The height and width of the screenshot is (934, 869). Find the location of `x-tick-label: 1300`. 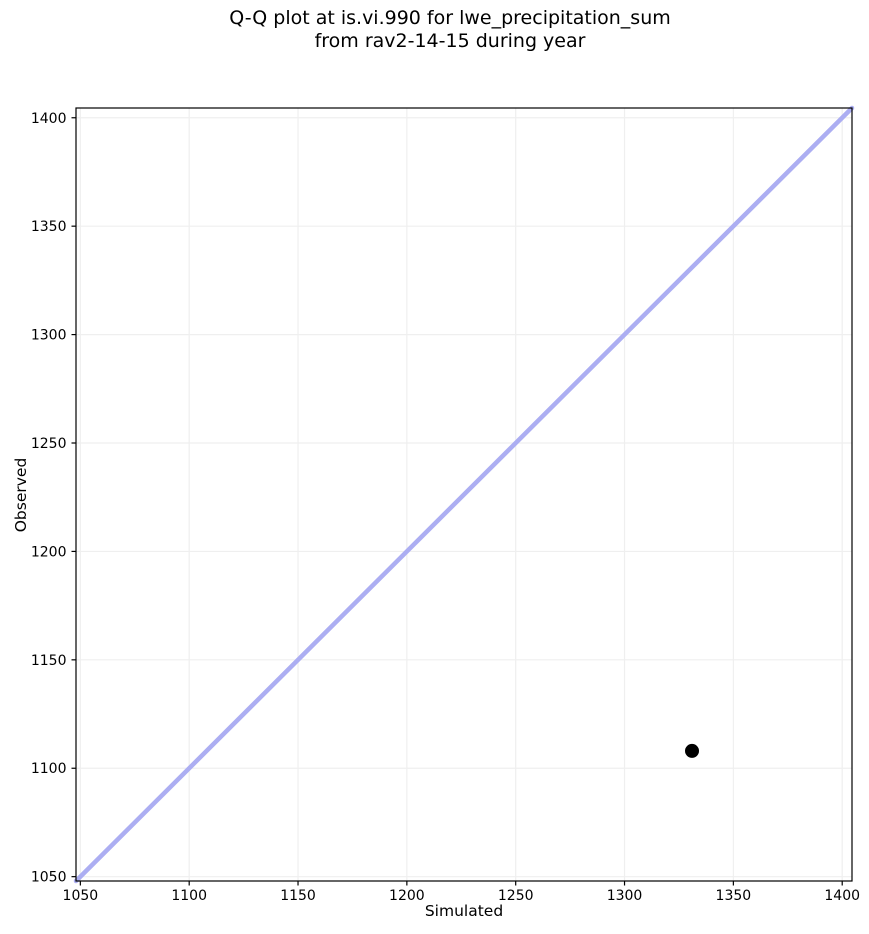

x-tick-label: 1300 is located at coordinates (625, 896).